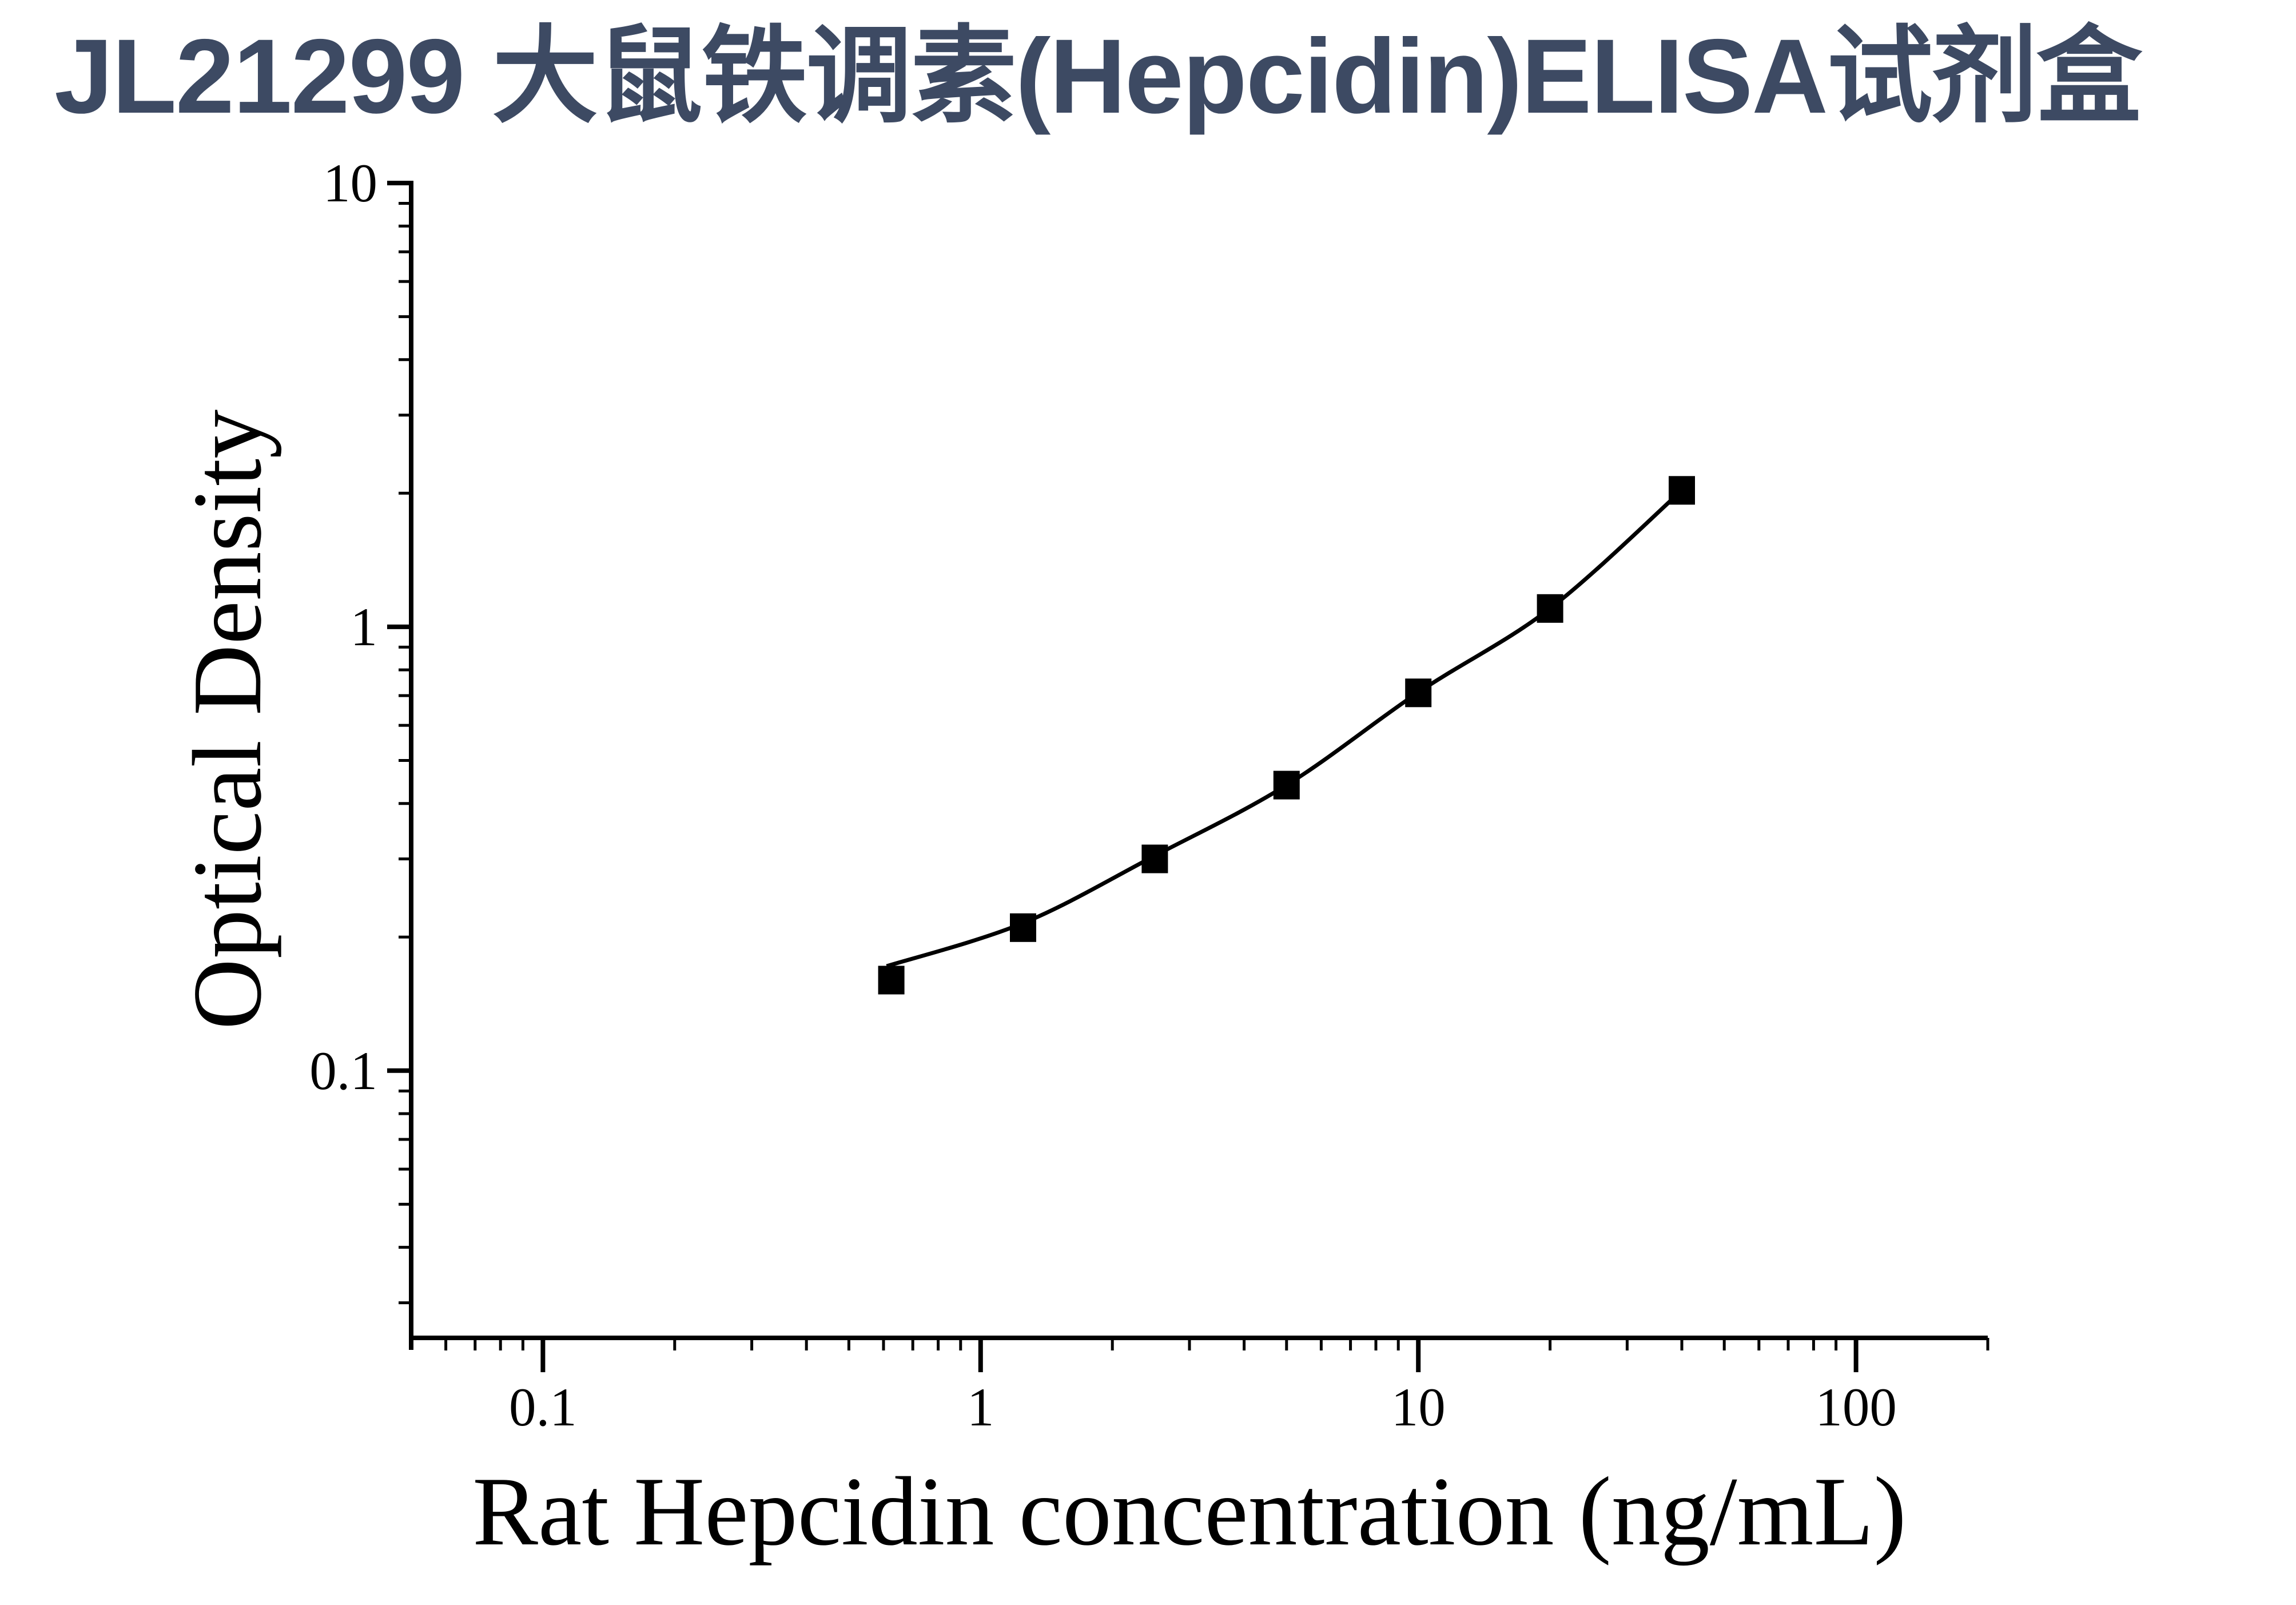 This screenshot has width=2296, height=1605. Describe the element at coordinates (227, 720) in the screenshot. I see `y-axis-title: Optical Density` at that location.